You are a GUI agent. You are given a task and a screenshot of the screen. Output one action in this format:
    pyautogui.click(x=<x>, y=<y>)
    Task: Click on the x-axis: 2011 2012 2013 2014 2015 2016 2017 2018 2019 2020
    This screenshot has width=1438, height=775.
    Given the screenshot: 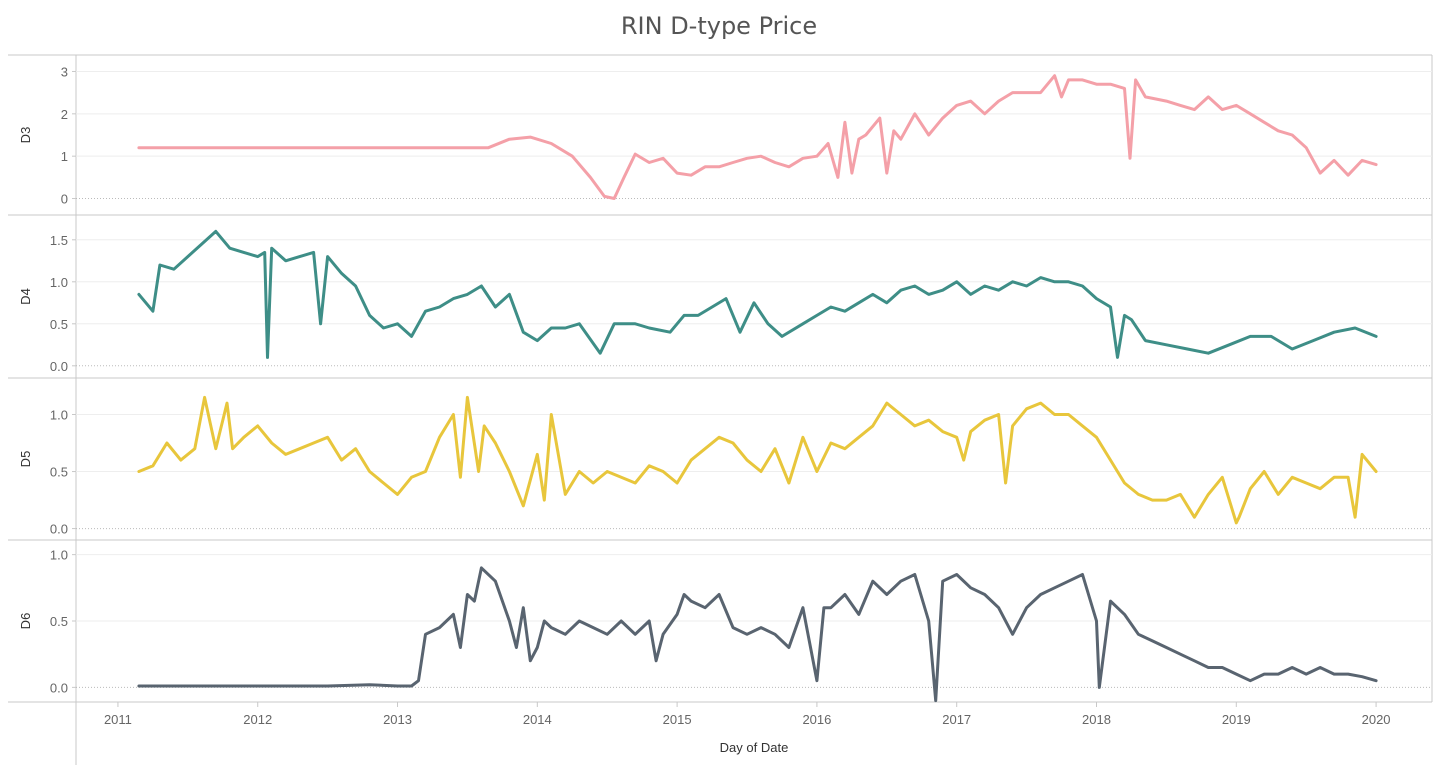 What is the action you would take?
    pyautogui.click(x=747, y=714)
    